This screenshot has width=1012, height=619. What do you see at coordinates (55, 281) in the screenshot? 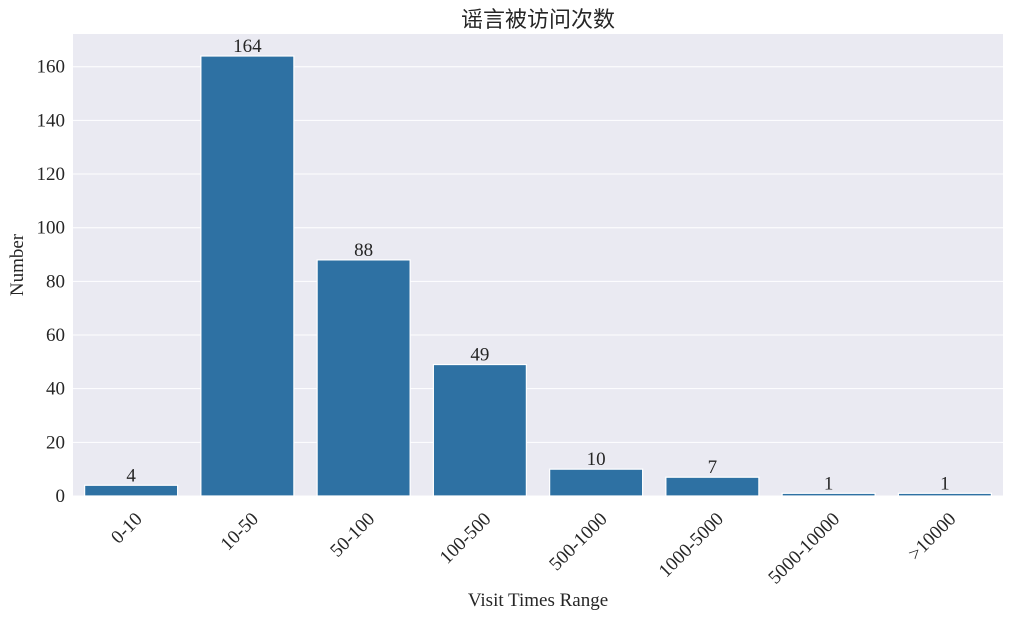
I see `y-tick-label: 80` at bounding box center [55, 281].